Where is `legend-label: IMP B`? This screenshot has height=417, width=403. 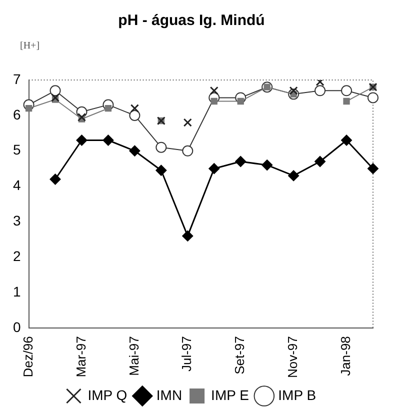 legend-label: IMP B is located at coordinates (297, 394).